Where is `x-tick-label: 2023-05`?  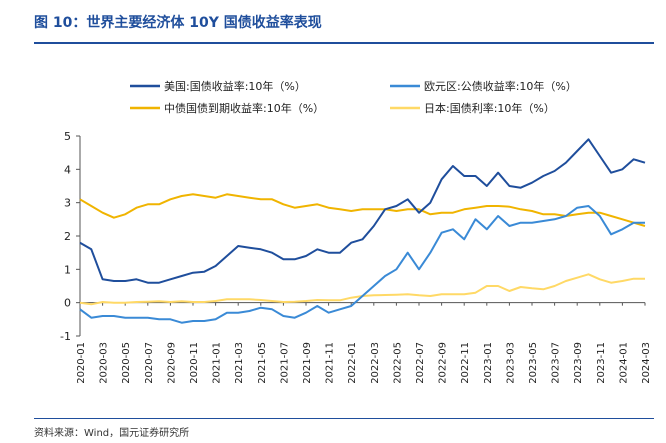 x-tick-label: 2023-05 is located at coordinates (533, 363).